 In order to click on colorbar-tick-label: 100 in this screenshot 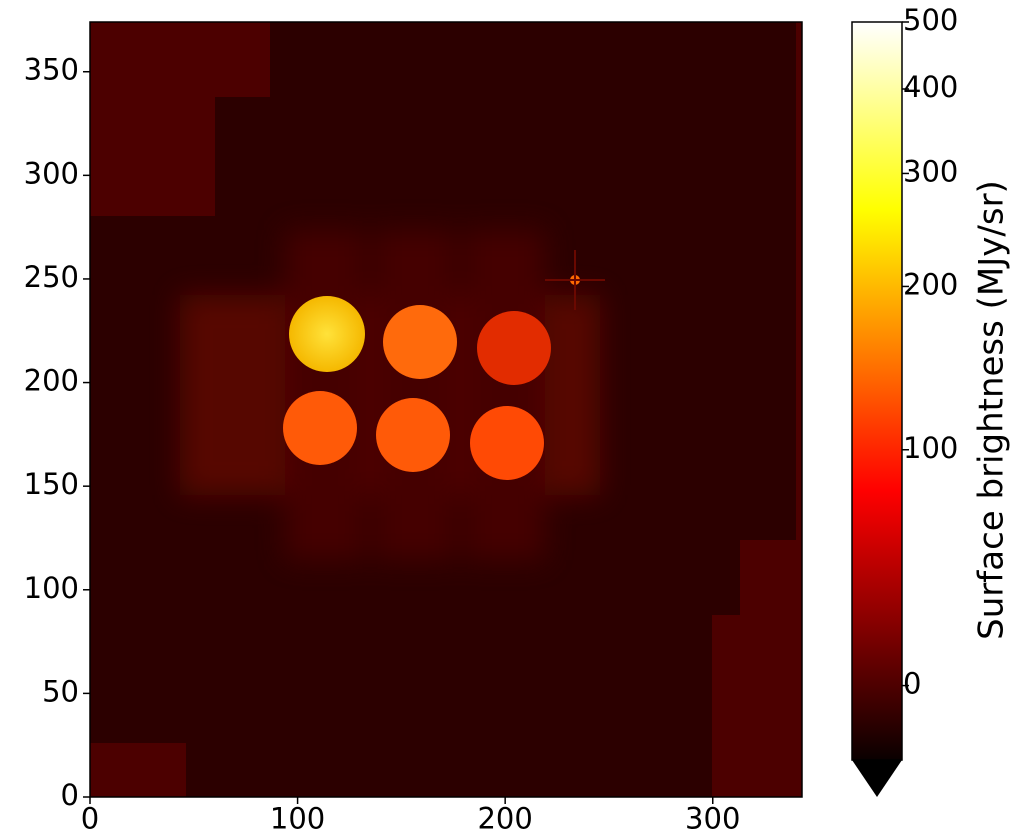, I will do `click(930, 448)`.